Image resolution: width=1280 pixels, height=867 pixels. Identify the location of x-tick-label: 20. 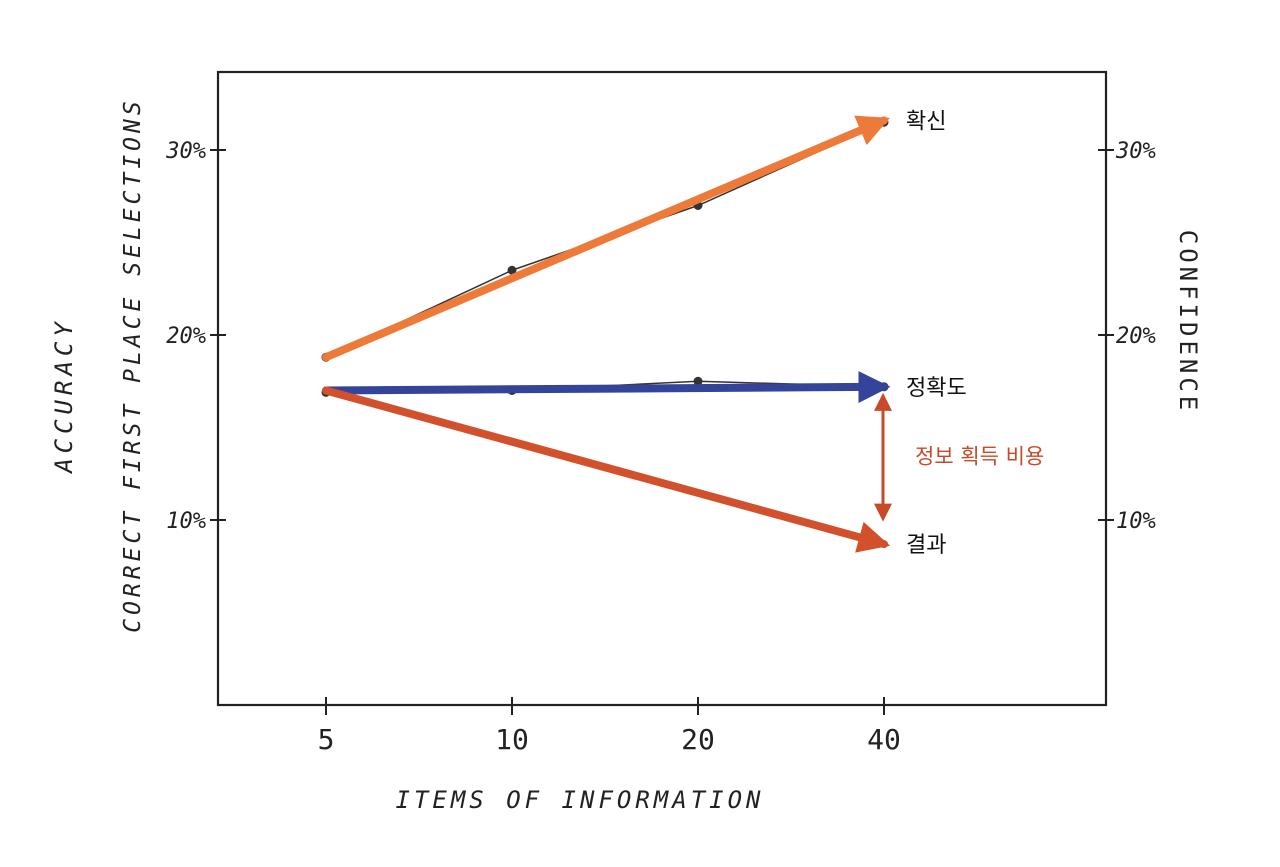
(698, 739).